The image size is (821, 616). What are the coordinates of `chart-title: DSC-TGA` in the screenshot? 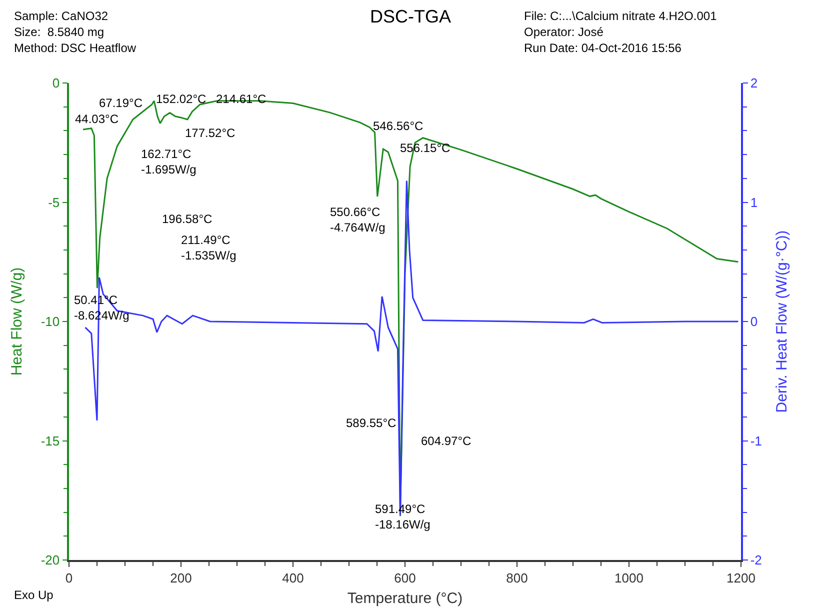 It's located at (410, 16).